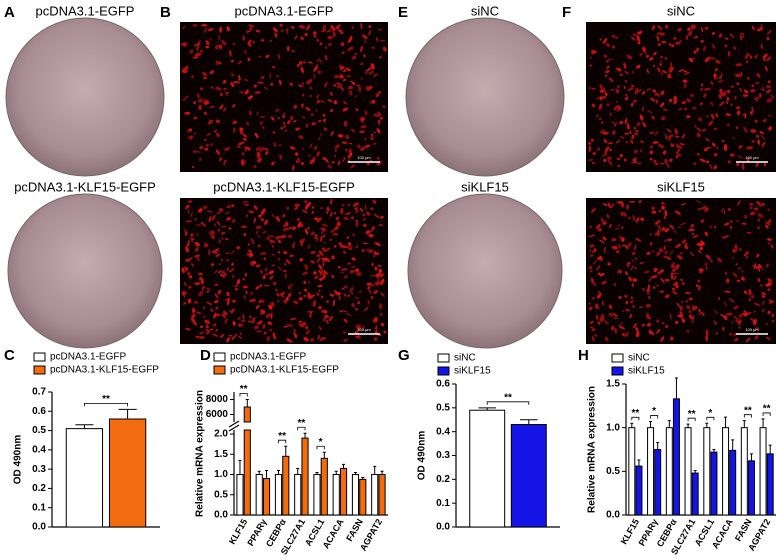 This screenshot has width=778, height=559. I want to click on y-tick-label: 1.0, so click(613, 427).